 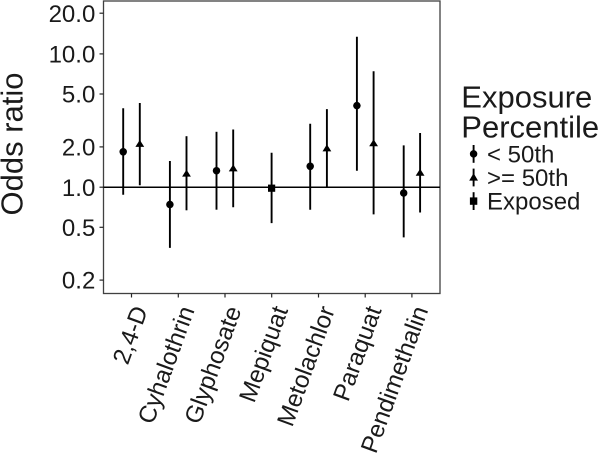 I want to click on svg-text: 2,4-D, so click(x=131, y=335).